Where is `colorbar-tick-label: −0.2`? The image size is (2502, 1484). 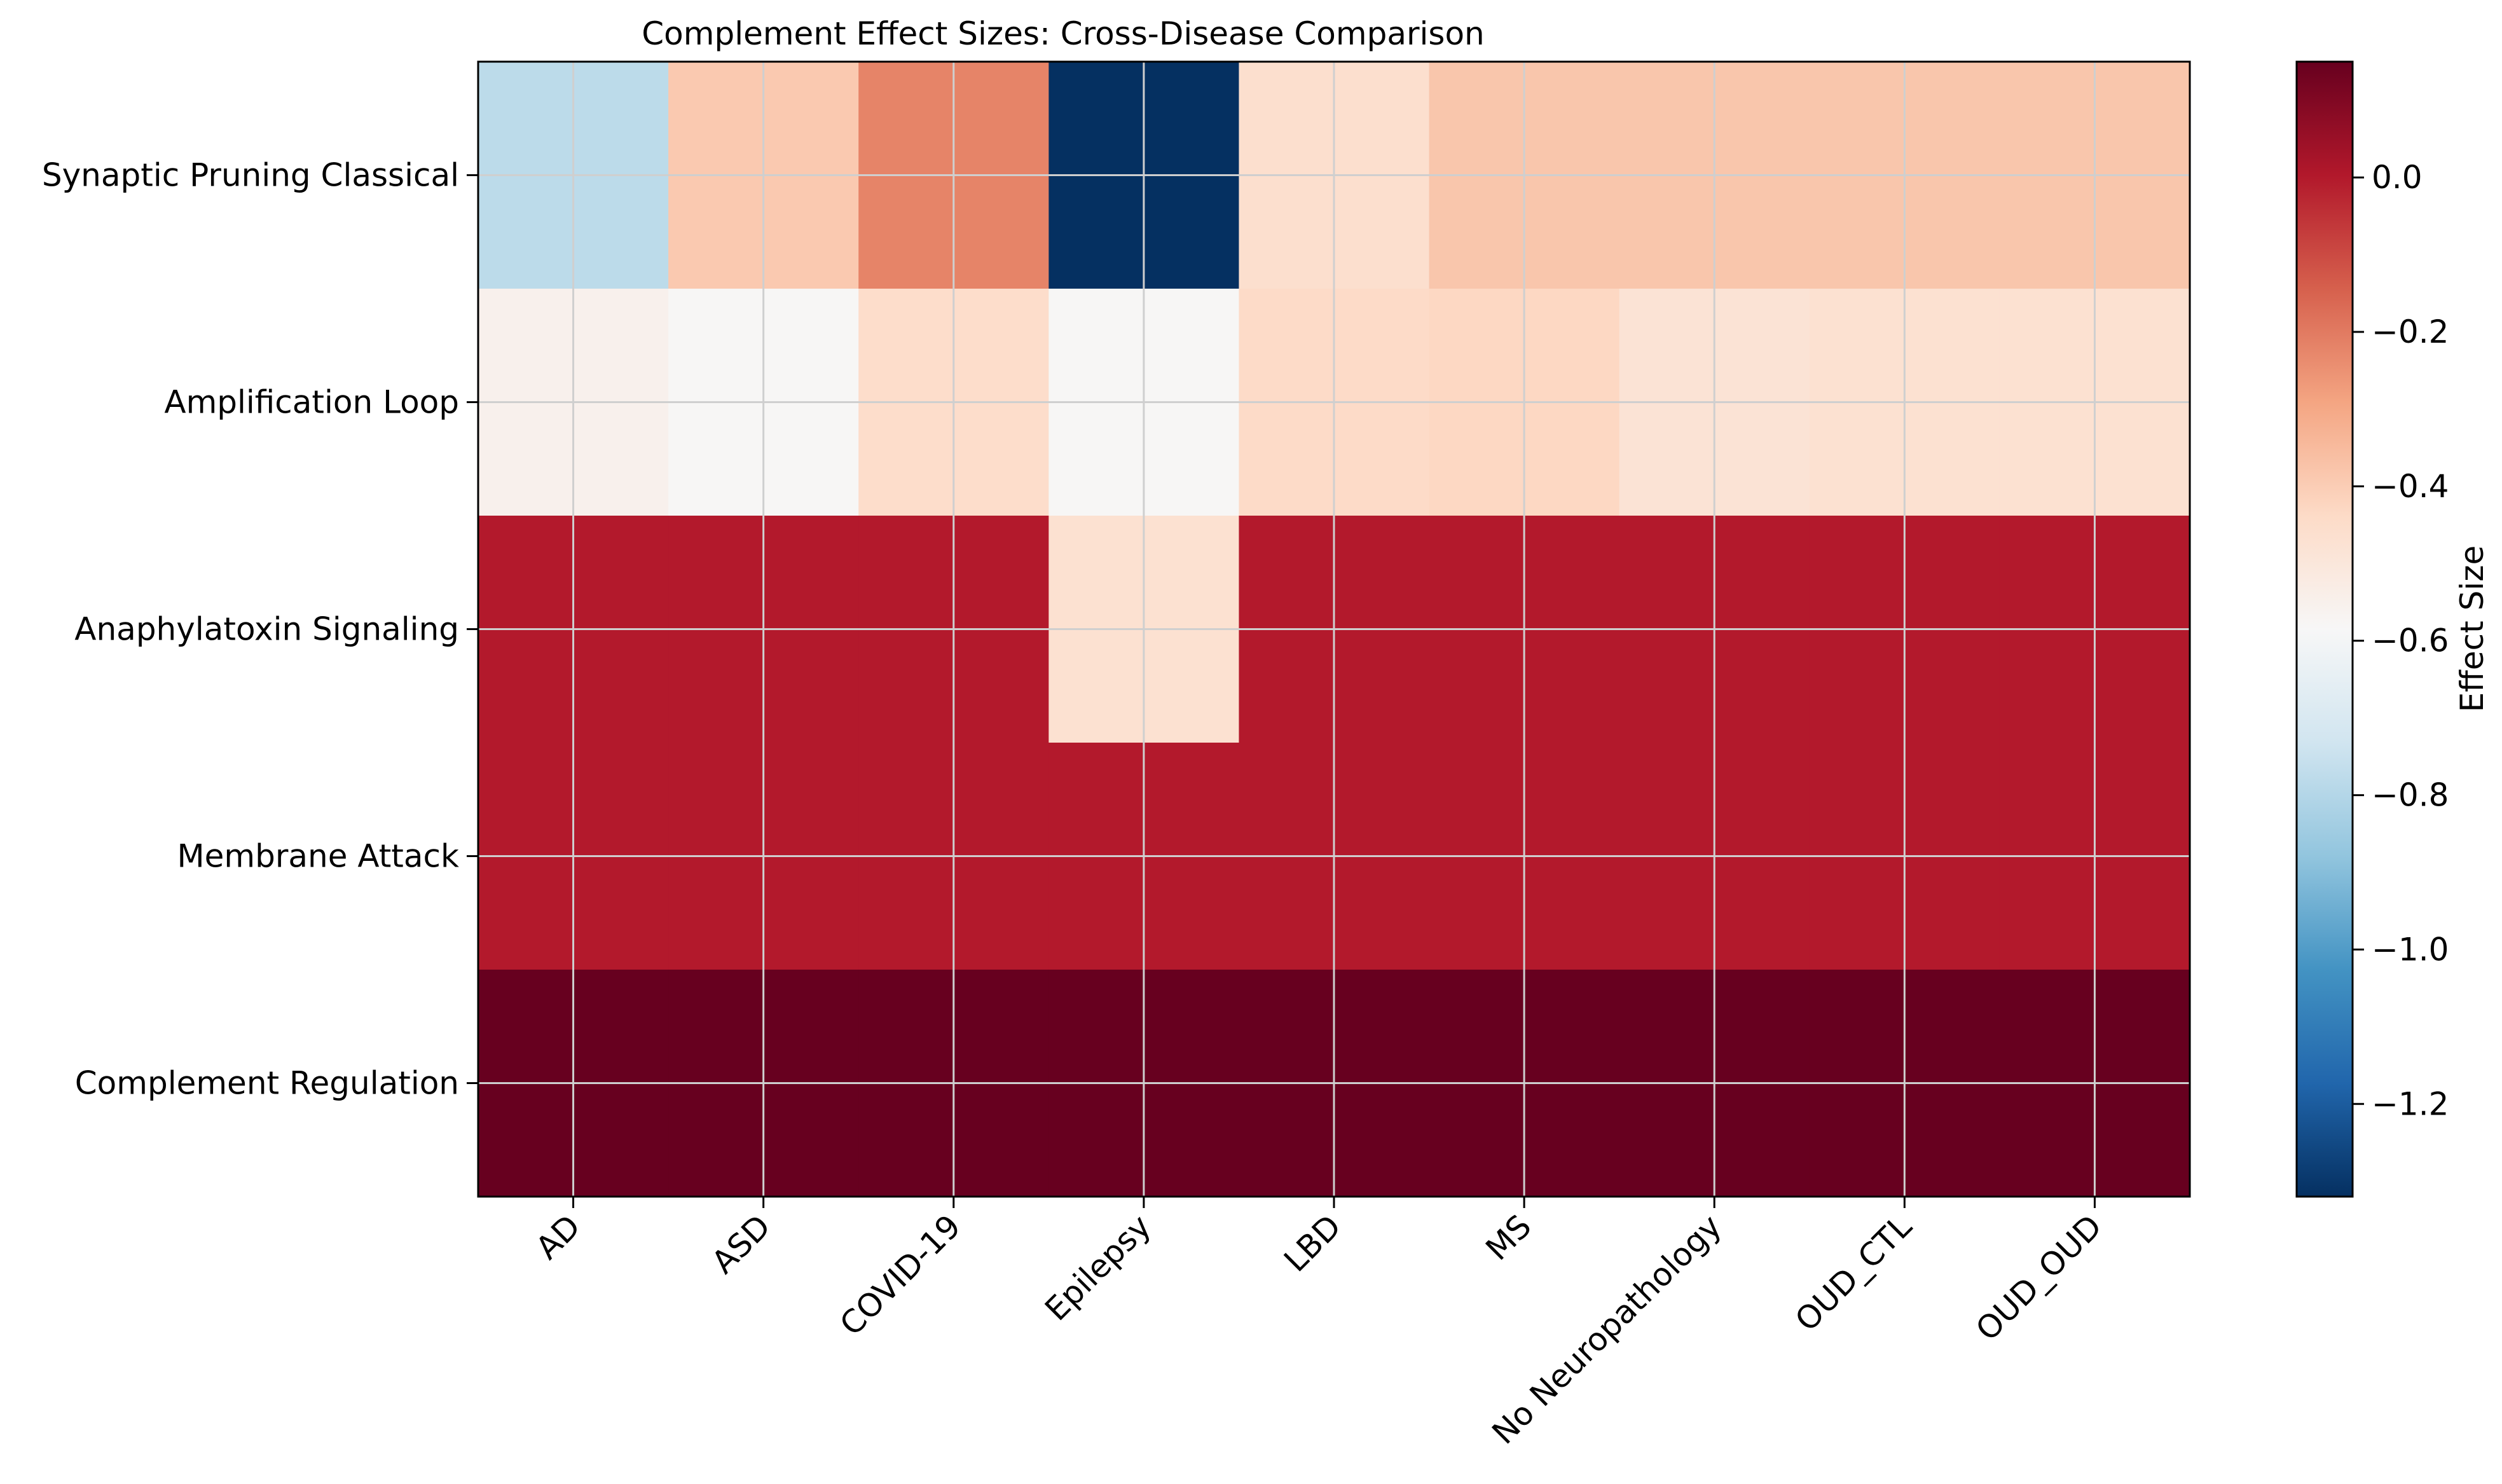
colorbar-tick-label: −0.2 is located at coordinates (2411, 331).